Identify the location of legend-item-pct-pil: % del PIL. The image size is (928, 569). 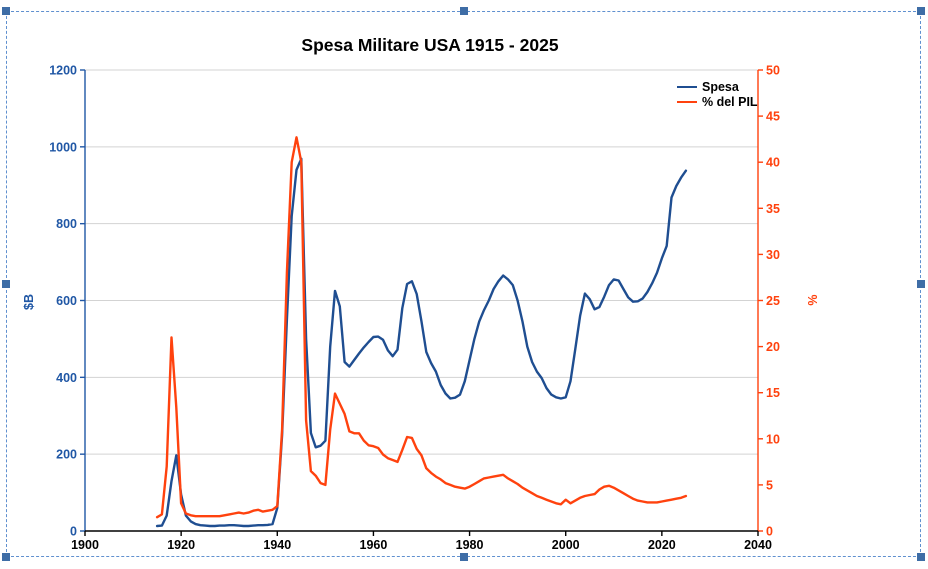
(717, 101).